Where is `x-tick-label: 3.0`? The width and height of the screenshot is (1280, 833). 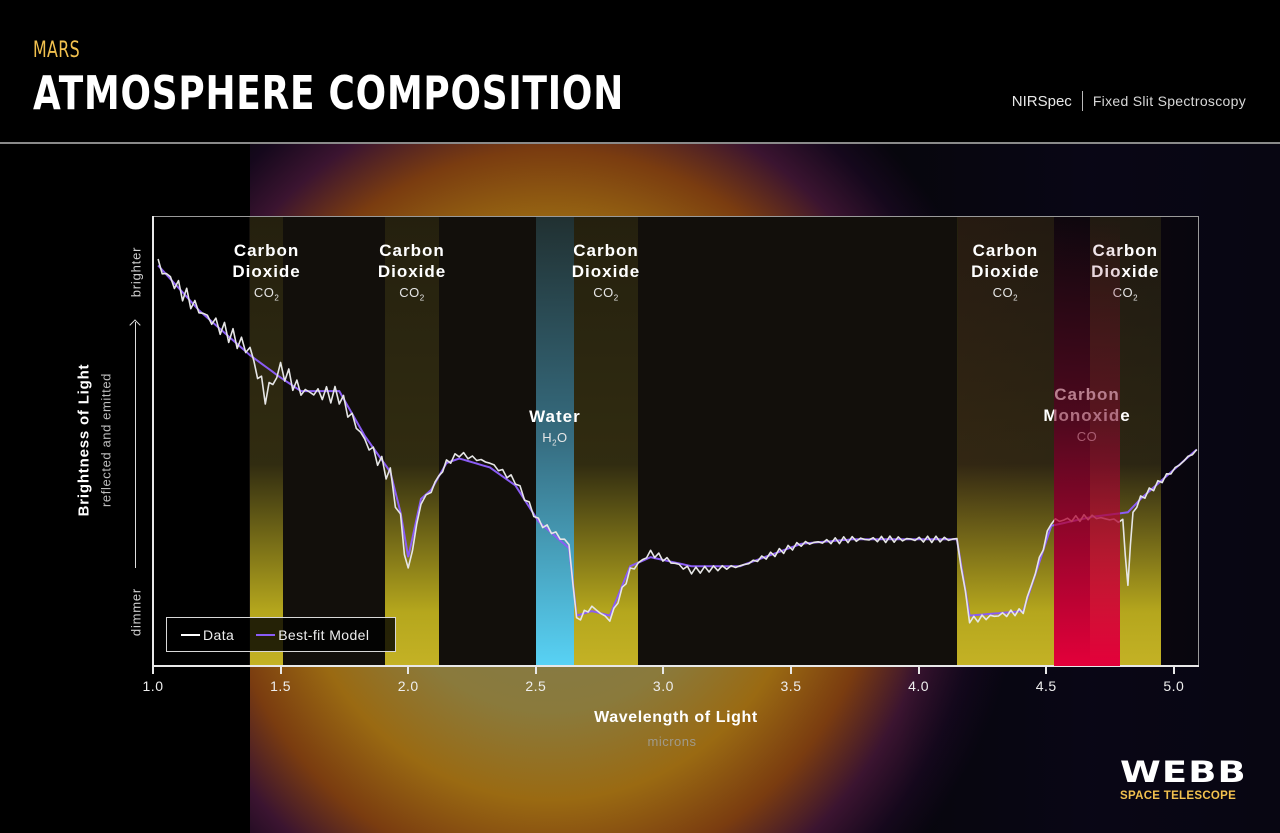 x-tick-label: 3.0 is located at coordinates (663, 686).